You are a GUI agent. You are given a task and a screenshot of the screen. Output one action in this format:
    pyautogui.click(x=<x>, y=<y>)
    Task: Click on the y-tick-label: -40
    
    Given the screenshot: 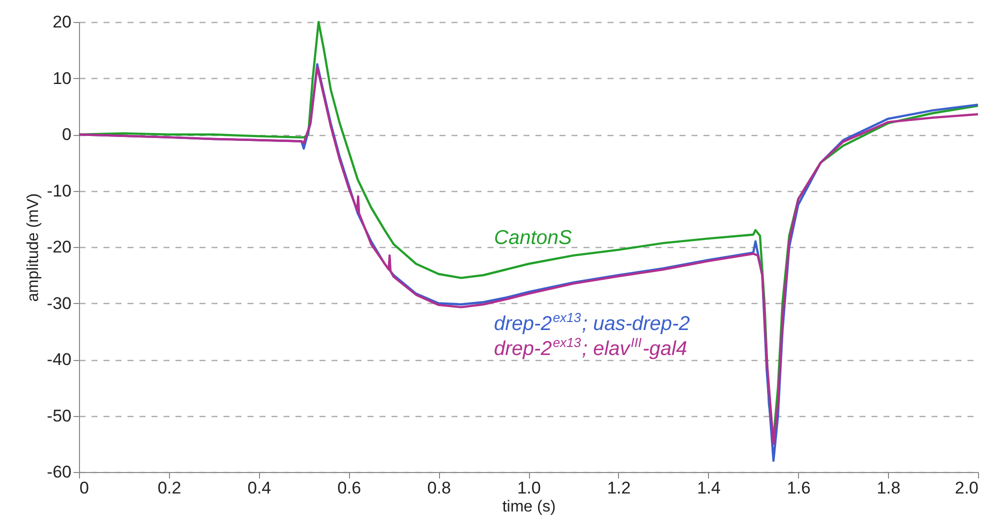 What is the action you would take?
    pyautogui.click(x=59, y=359)
    